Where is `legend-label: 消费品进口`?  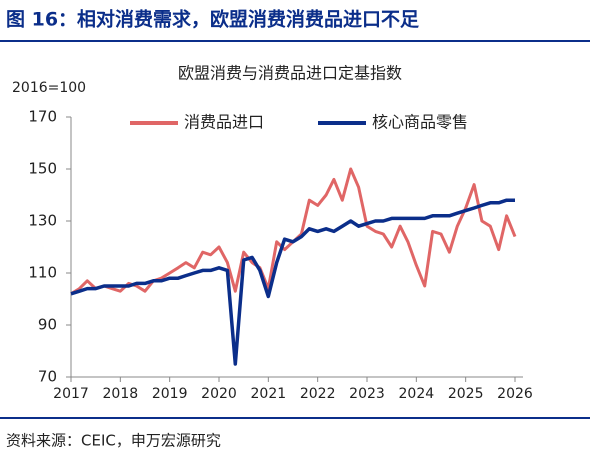
legend-label: 消费品进口 is located at coordinates (224, 122).